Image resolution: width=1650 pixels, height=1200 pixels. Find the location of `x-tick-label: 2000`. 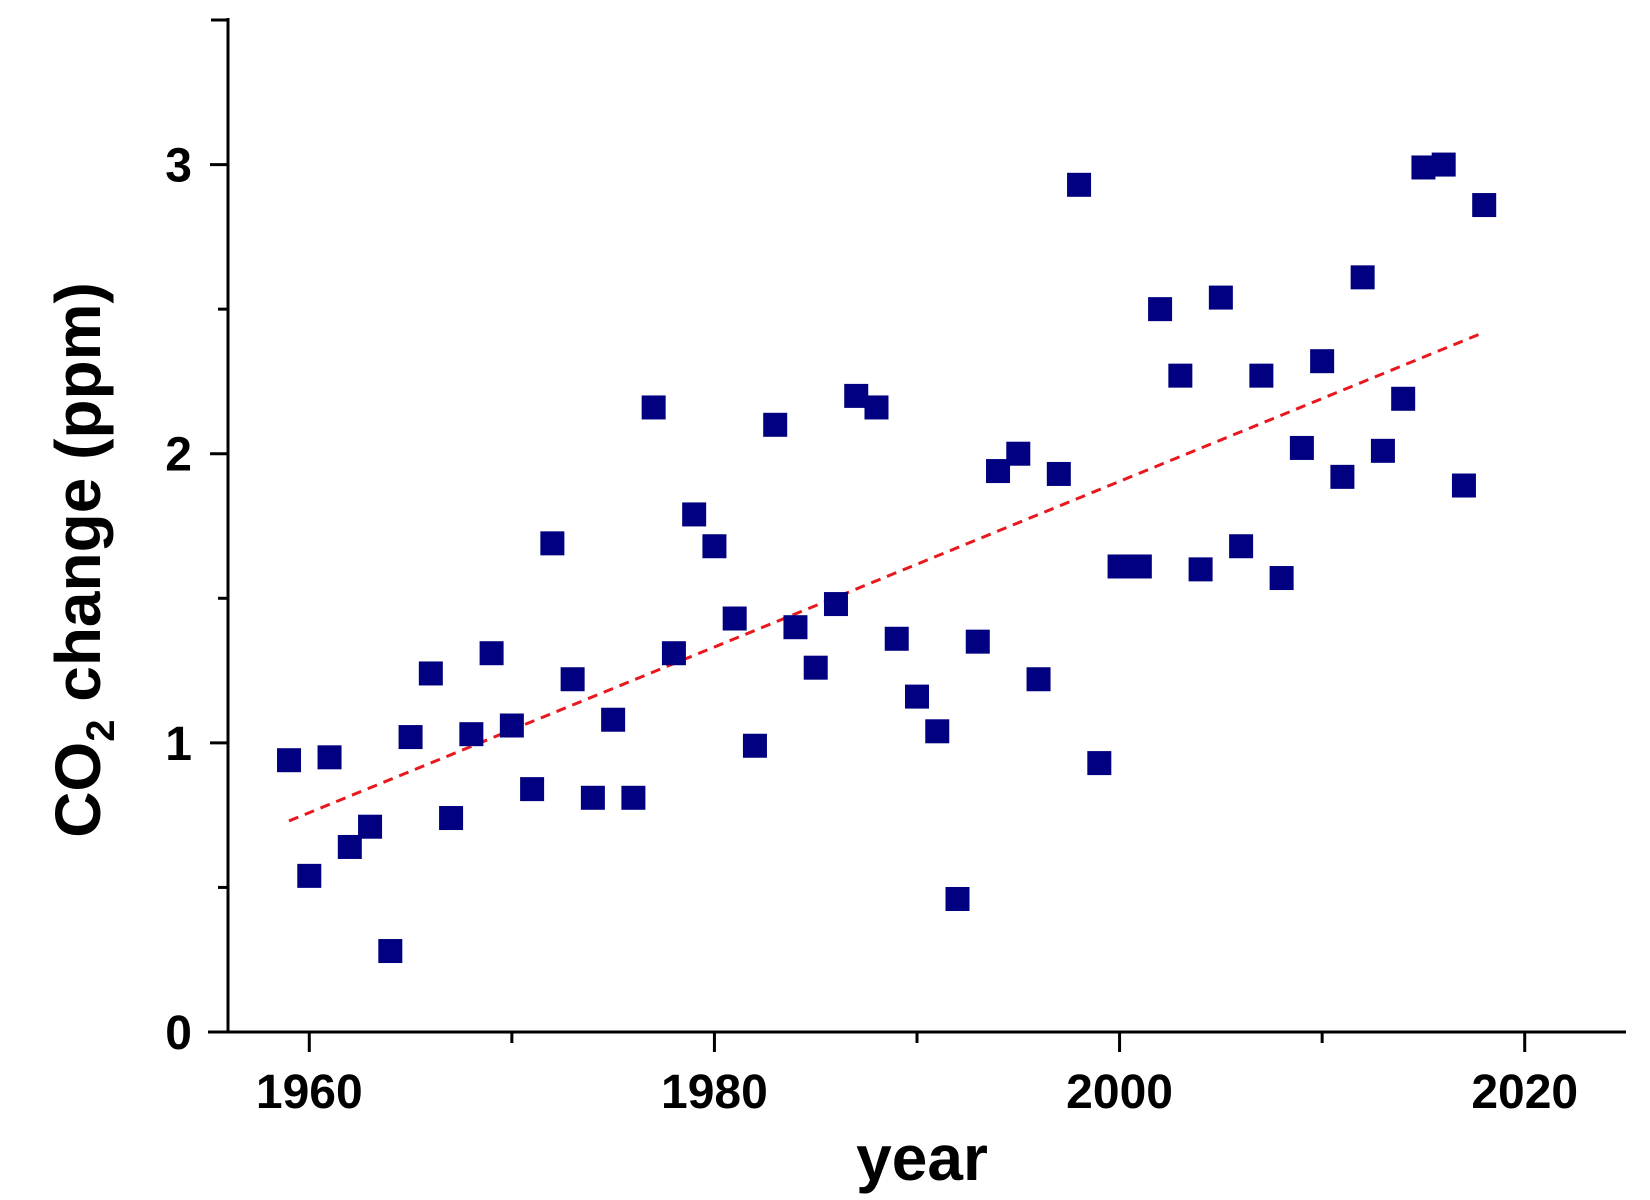

x-tick-label: 2000 is located at coordinates (1119, 1092).